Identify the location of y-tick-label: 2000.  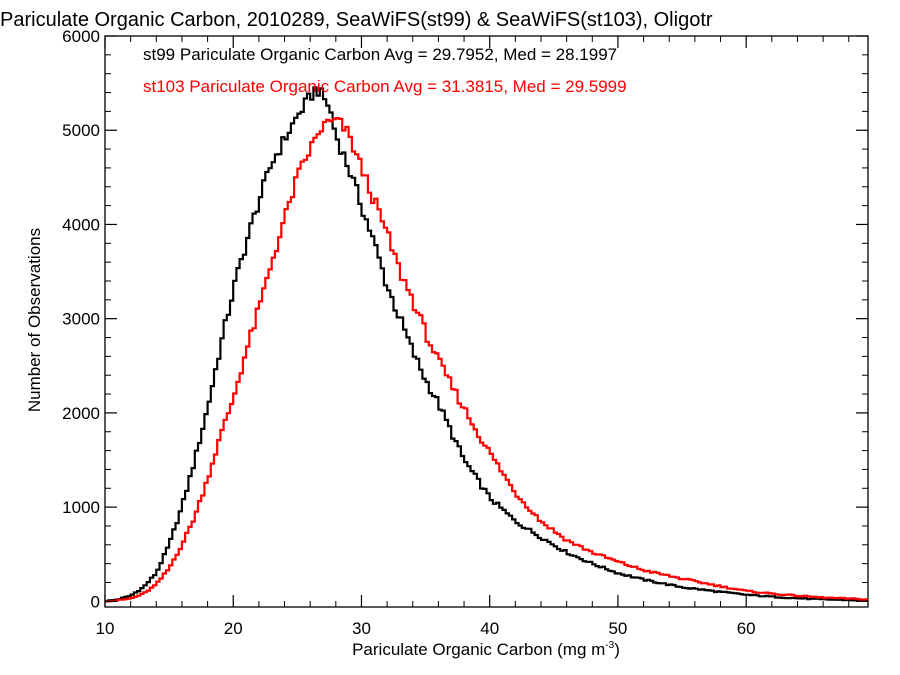
(81, 413).